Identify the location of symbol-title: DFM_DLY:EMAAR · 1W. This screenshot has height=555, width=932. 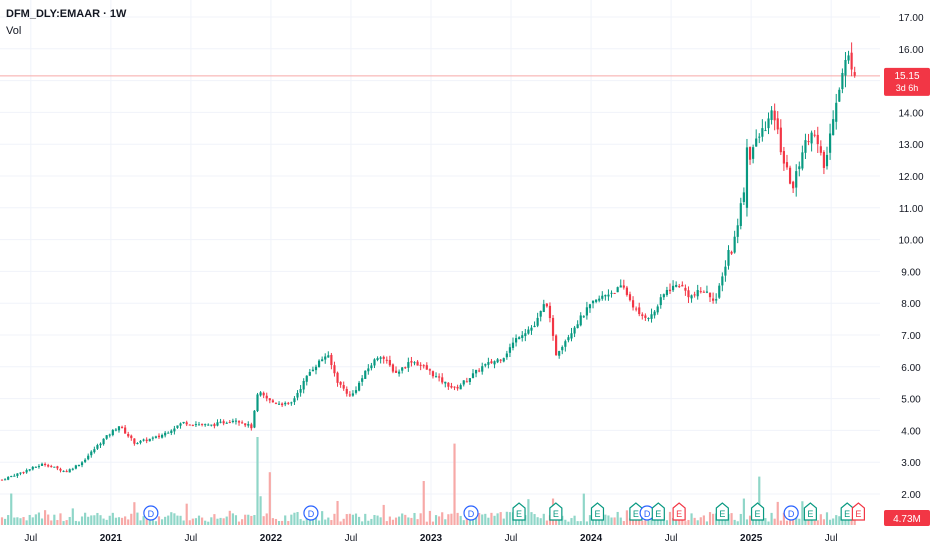
(66, 14).